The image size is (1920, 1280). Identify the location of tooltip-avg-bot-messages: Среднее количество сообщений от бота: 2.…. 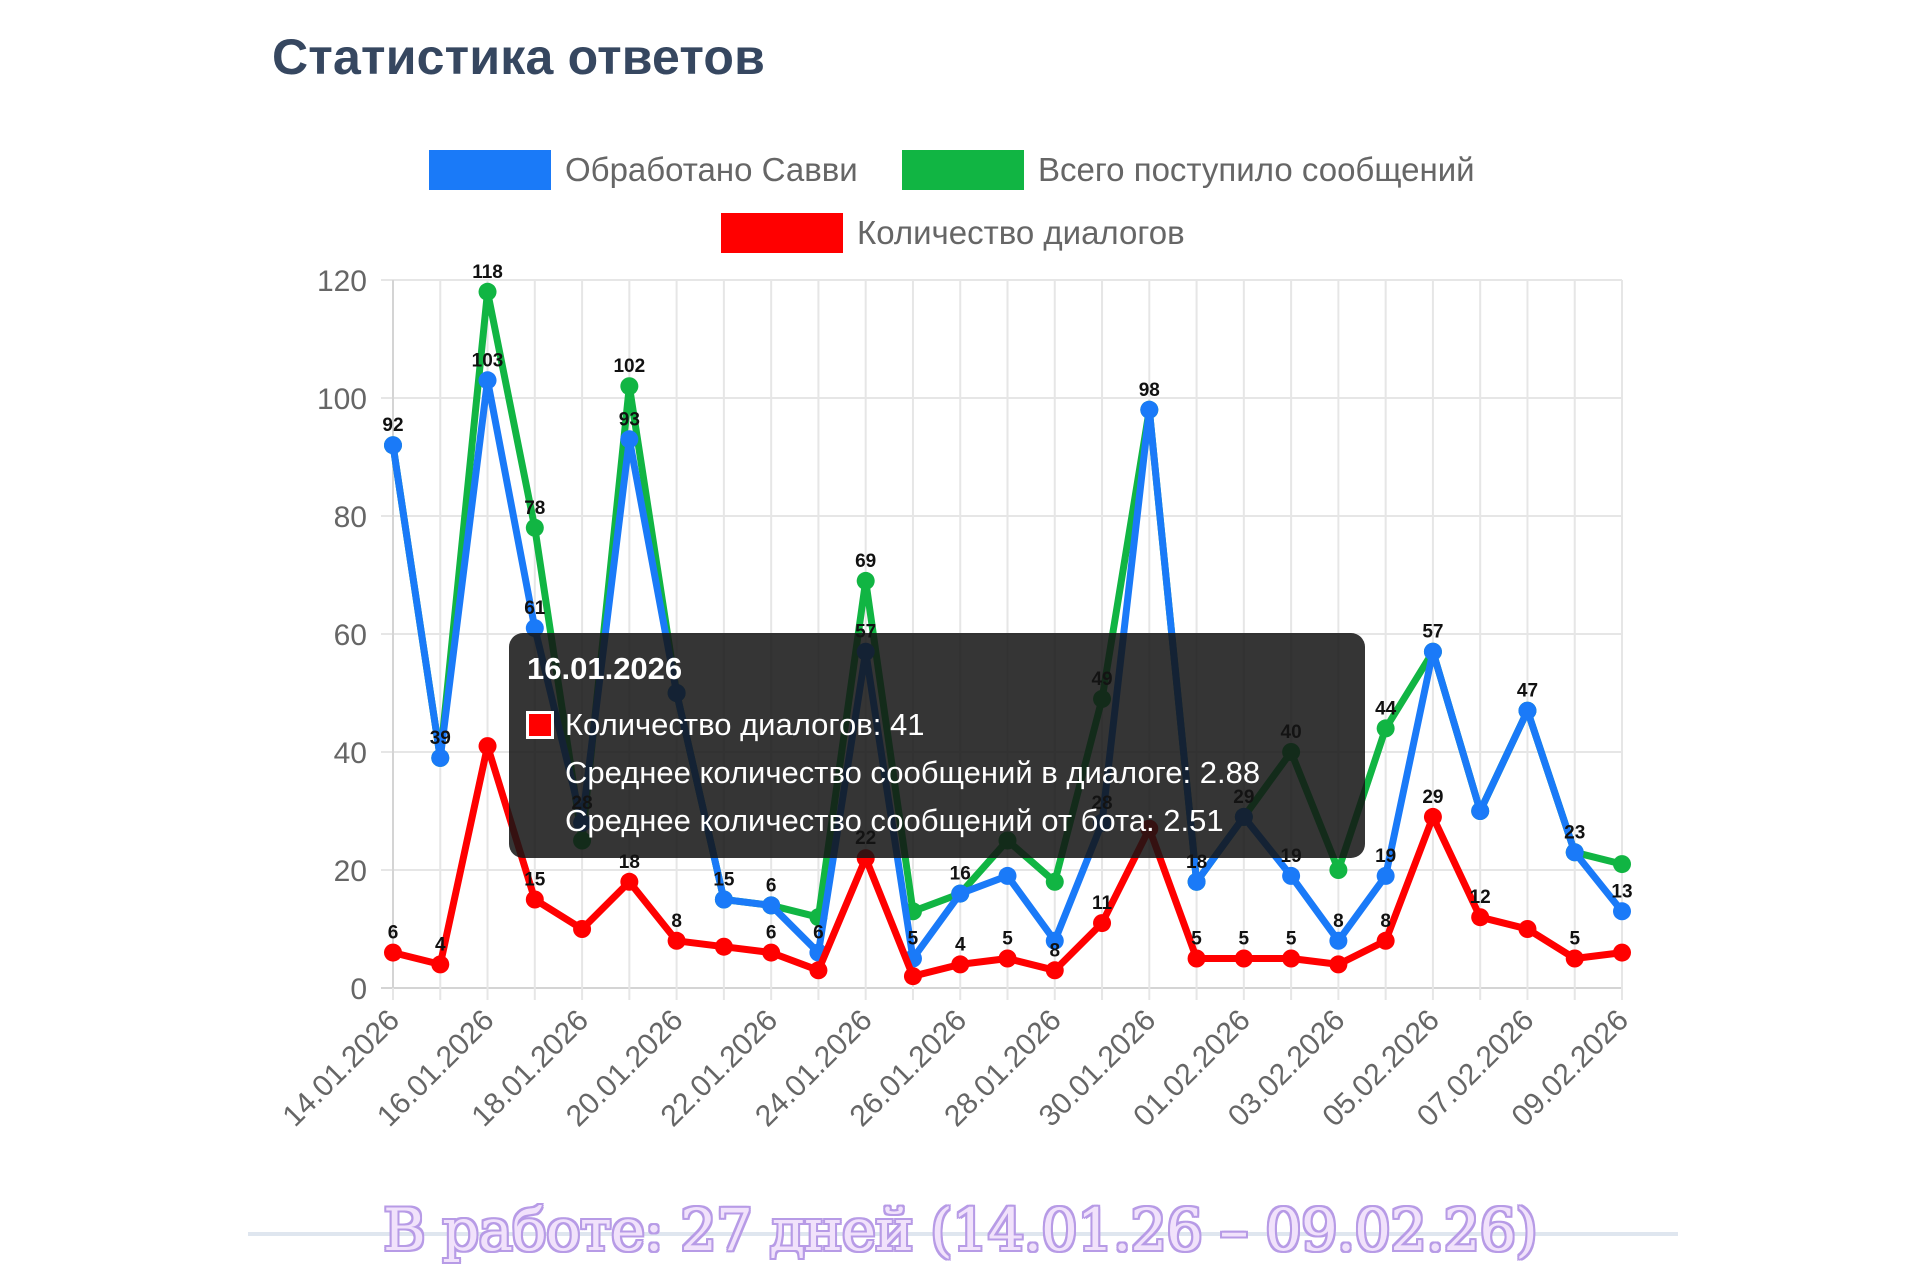
(894, 820).